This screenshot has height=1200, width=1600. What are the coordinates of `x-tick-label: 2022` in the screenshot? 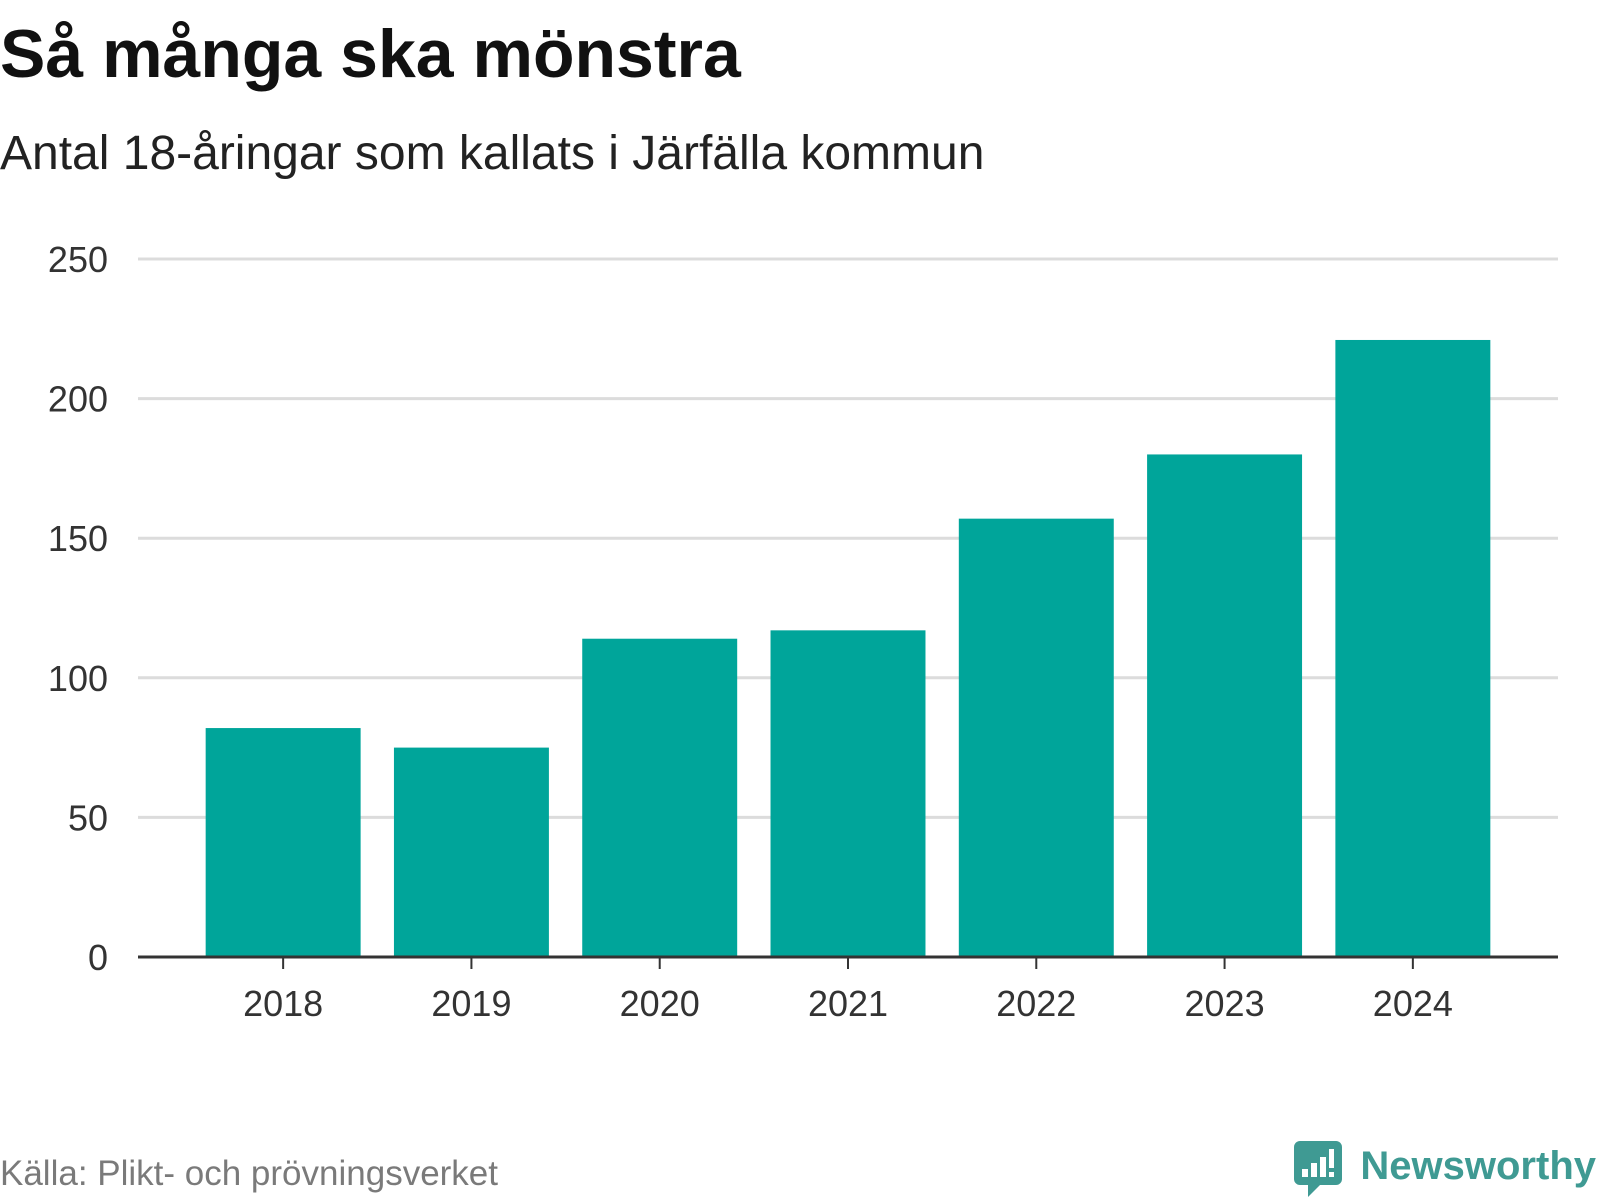 It's located at (1036, 1003).